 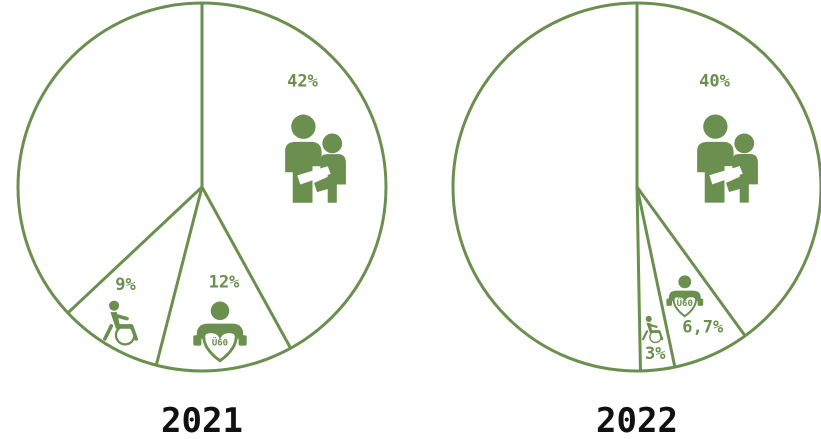 What do you see at coordinates (703, 328) in the screenshot?
I see `slice-label-6-7-percent: 6,7%` at bounding box center [703, 328].